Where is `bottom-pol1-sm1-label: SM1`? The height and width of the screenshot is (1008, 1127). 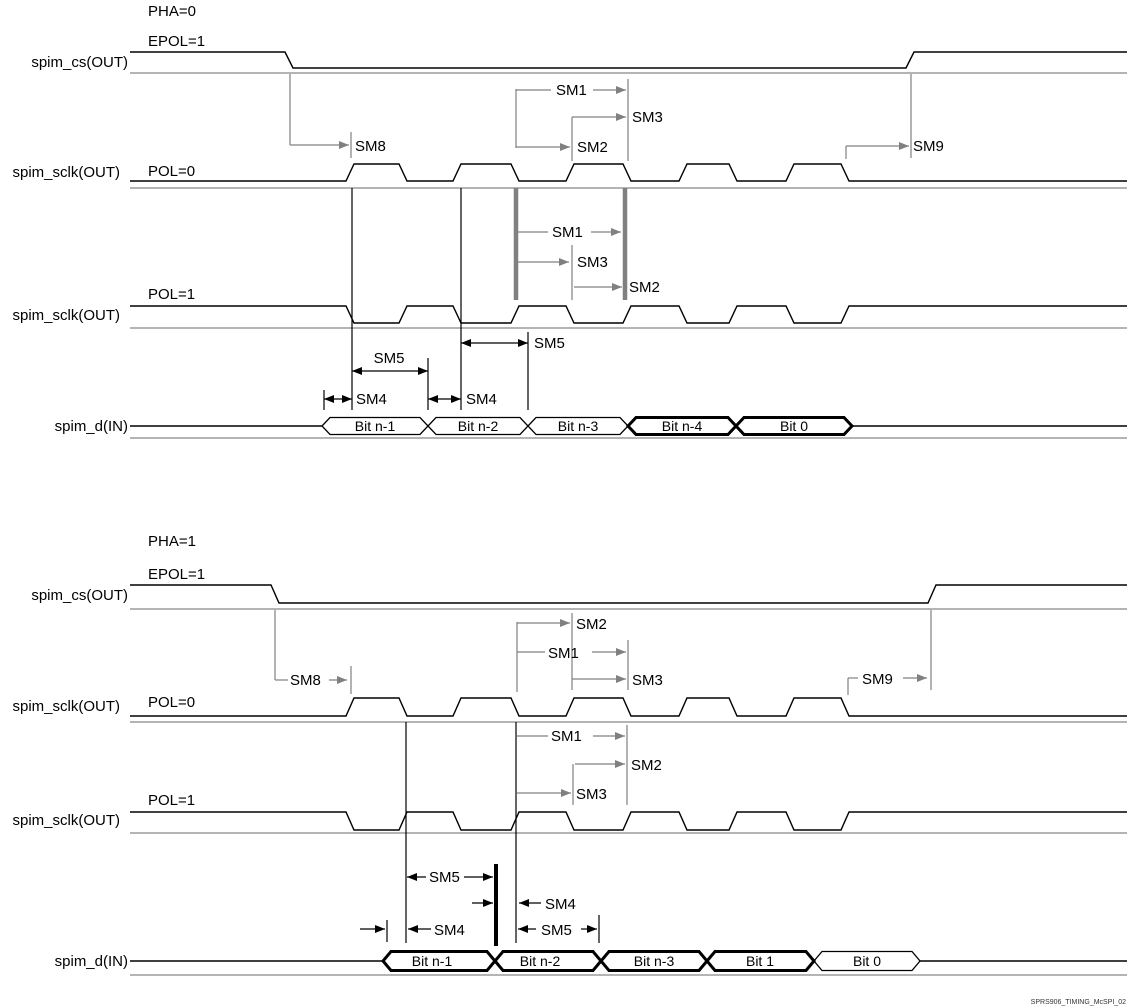
bottom-pol1-sm1-label: SM1 is located at coordinates (566, 736).